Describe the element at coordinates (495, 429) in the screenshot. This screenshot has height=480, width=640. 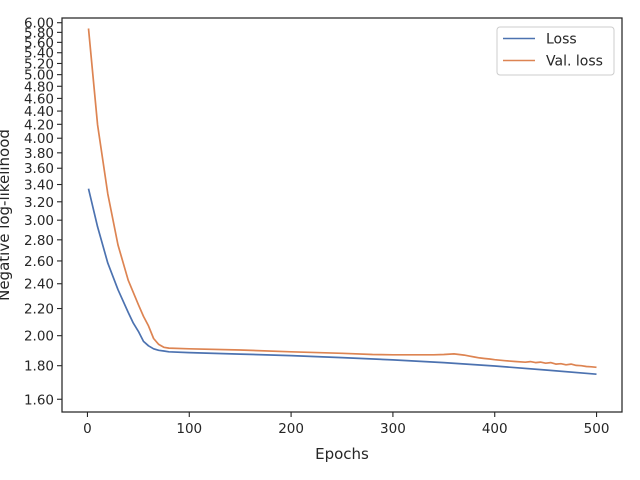
I see `x-tick-label: 400` at that location.